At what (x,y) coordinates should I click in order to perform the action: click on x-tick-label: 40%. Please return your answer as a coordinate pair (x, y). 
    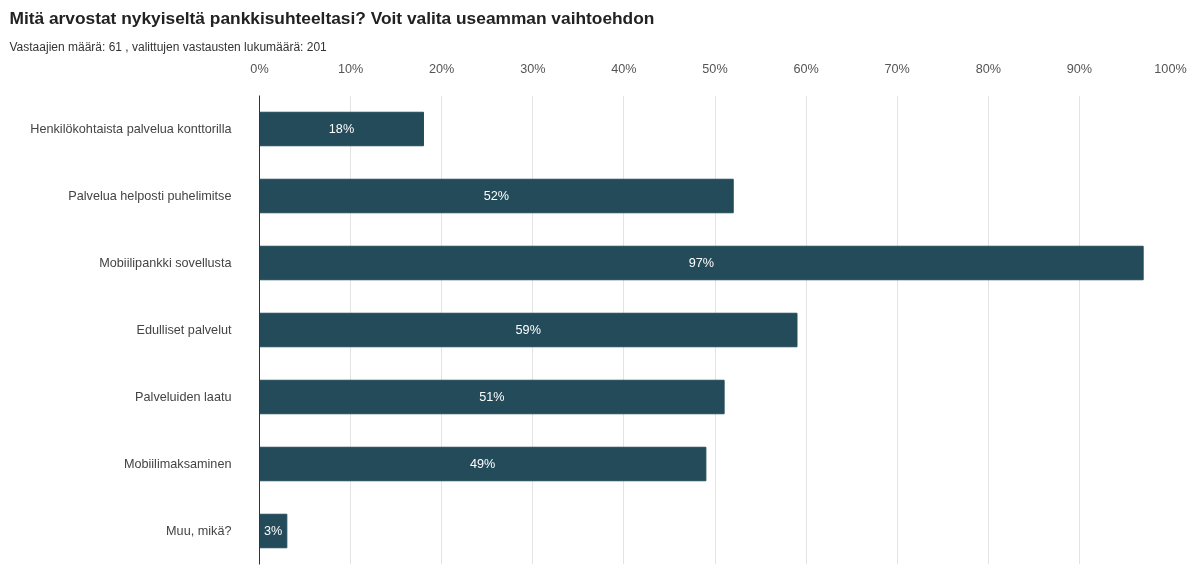
    Looking at the image, I should click on (624, 68).